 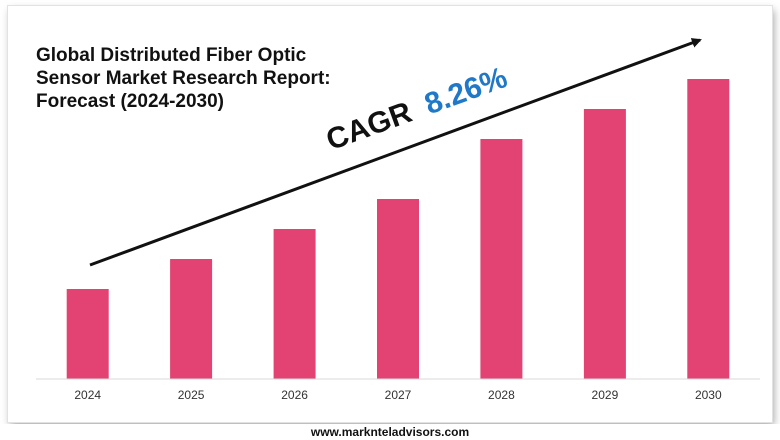 I want to click on bar-2027, so click(x=398, y=289).